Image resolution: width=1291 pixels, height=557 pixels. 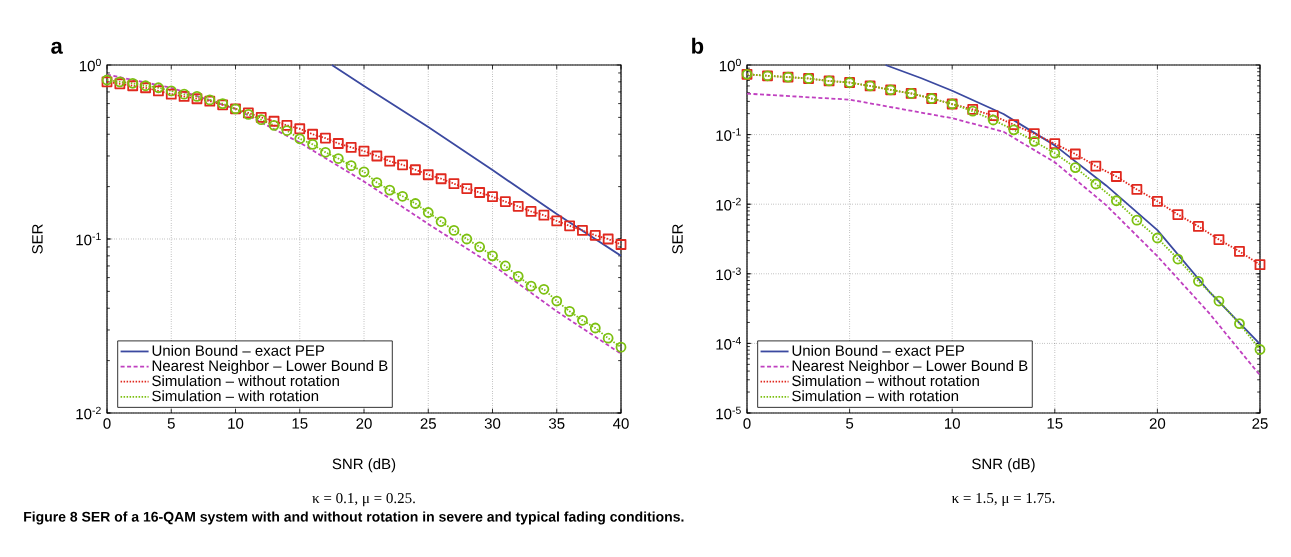 I want to click on chart-title: b, so click(x=698, y=45).